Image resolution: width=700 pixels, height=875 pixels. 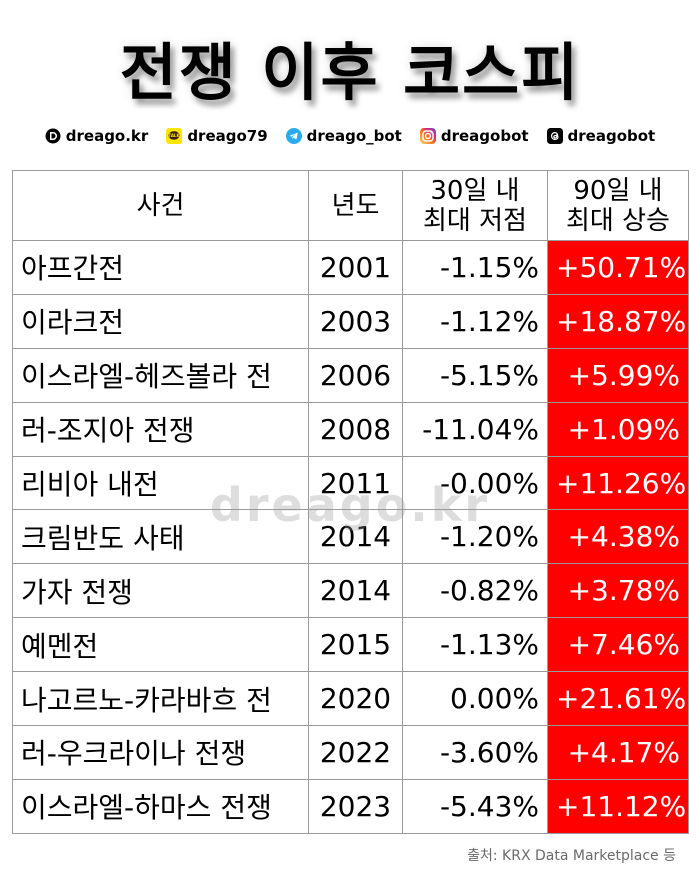 What do you see at coordinates (355, 645) in the screenshot?
I see `year-cell: 2015` at bounding box center [355, 645].